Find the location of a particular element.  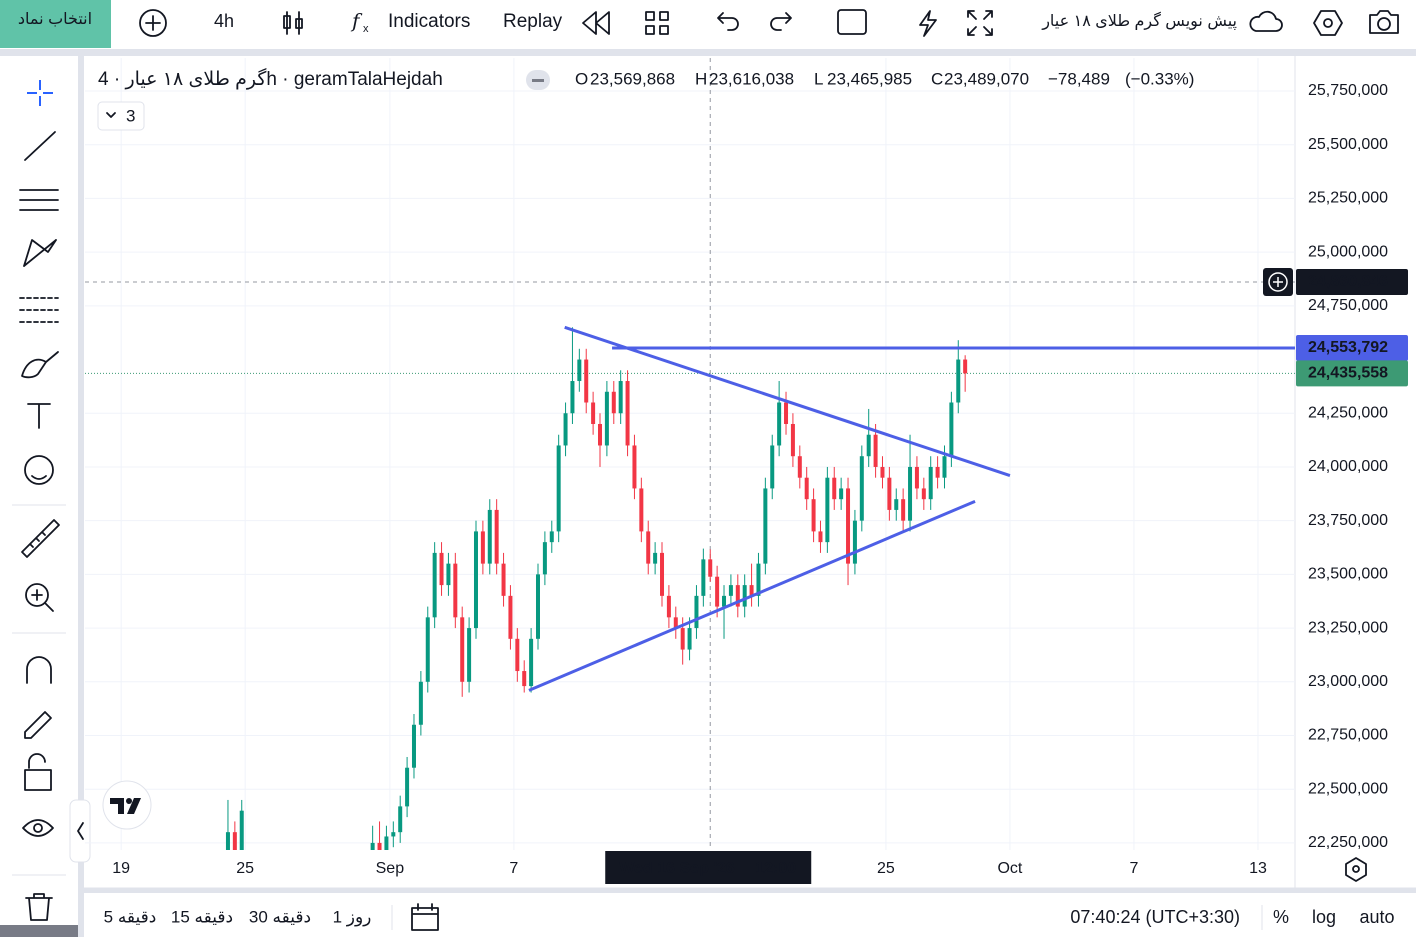

layout-name: پیش نویس گرم طلای ۱۸ عیار is located at coordinates (1139, 21).